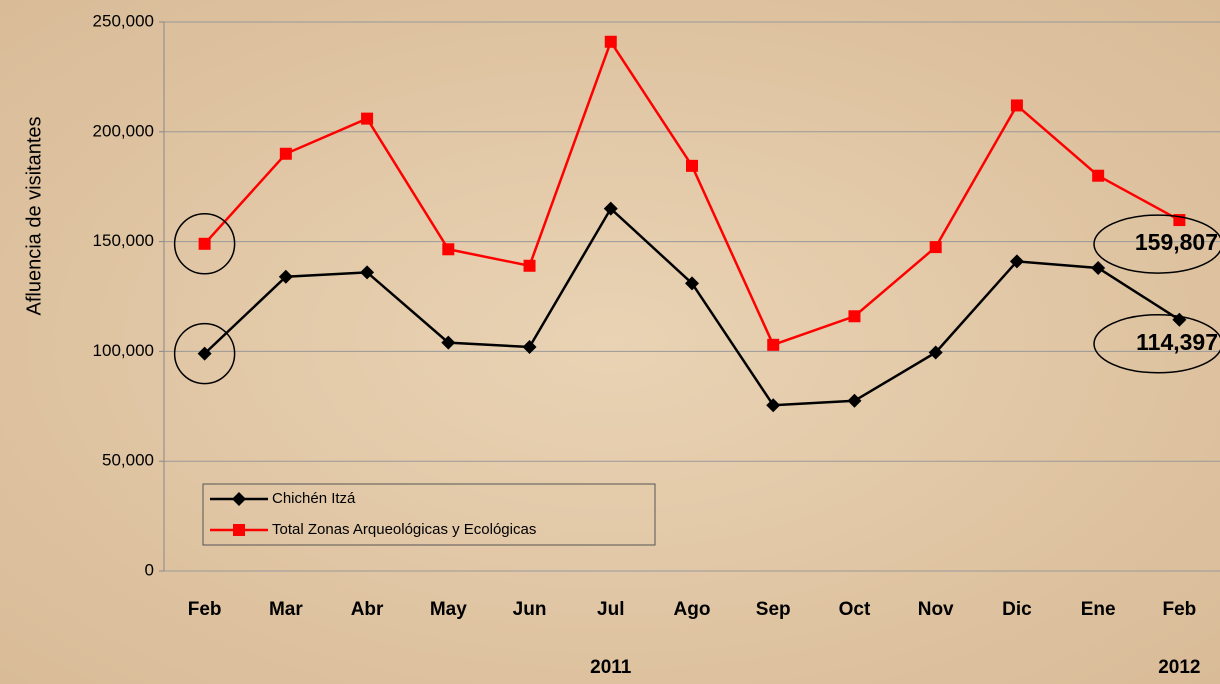  Describe the element at coordinates (1177, 342) in the screenshot. I see `data-label: 114,397` at that location.